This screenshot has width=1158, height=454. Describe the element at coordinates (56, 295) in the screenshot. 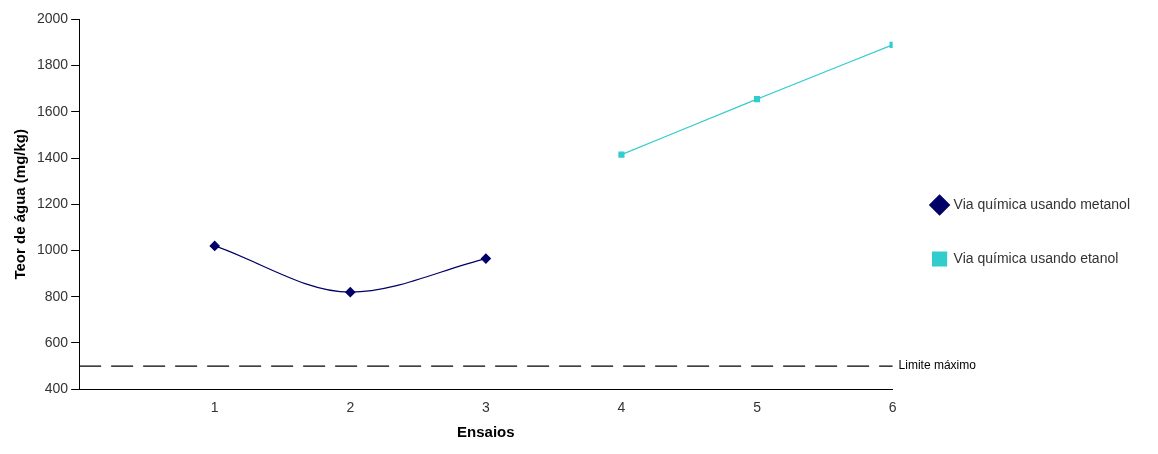

I see `y-tick-label: 800` at that location.